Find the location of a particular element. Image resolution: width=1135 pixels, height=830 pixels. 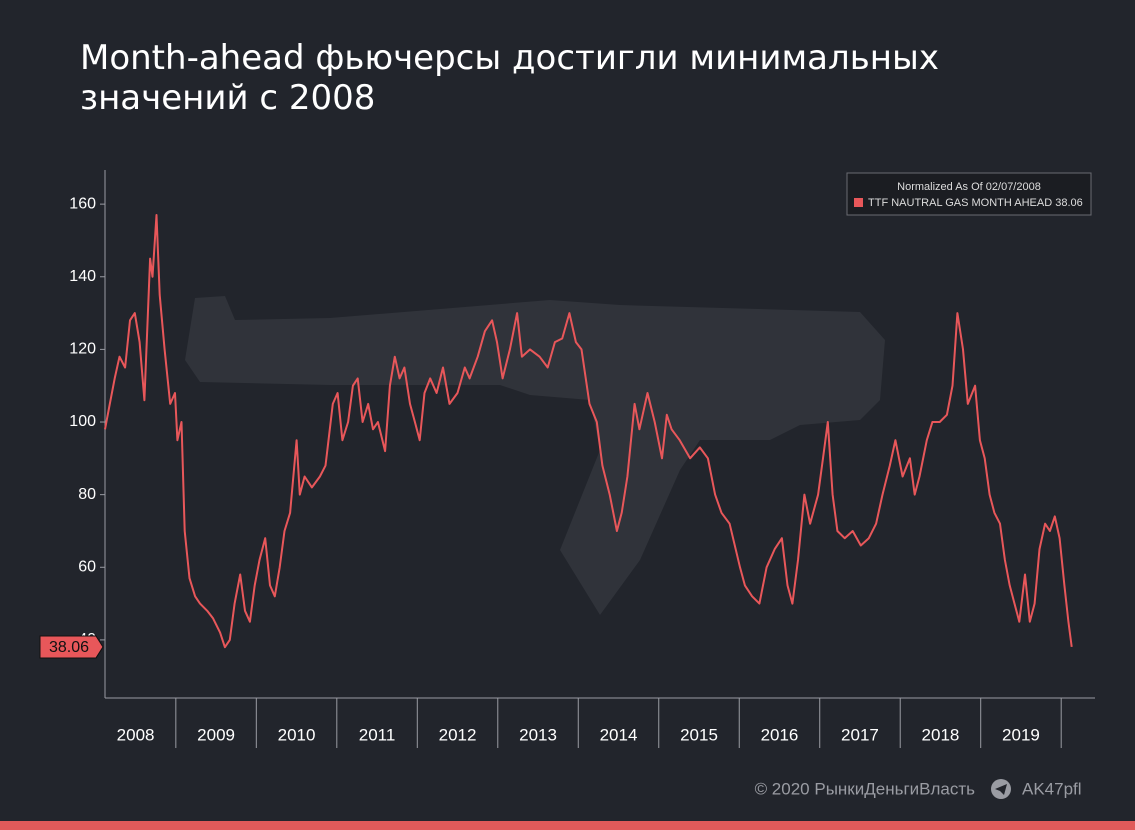

last-value-label: 38.06 is located at coordinates (69, 647).